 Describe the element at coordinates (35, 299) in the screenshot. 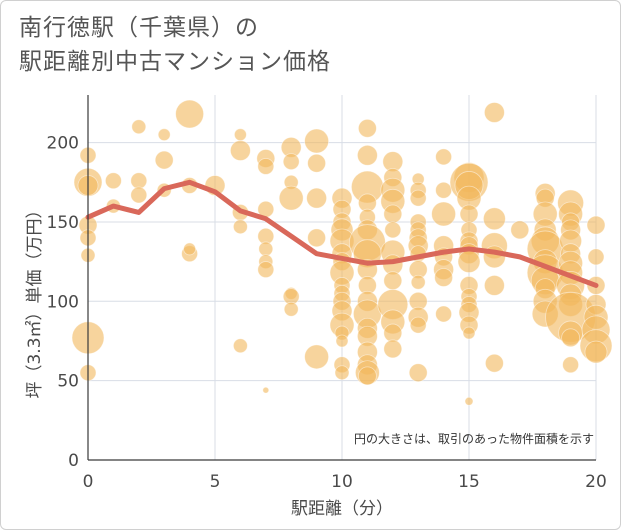

I see `y-axis-label: 坪（3.3㎡）単価（万円）` at that location.